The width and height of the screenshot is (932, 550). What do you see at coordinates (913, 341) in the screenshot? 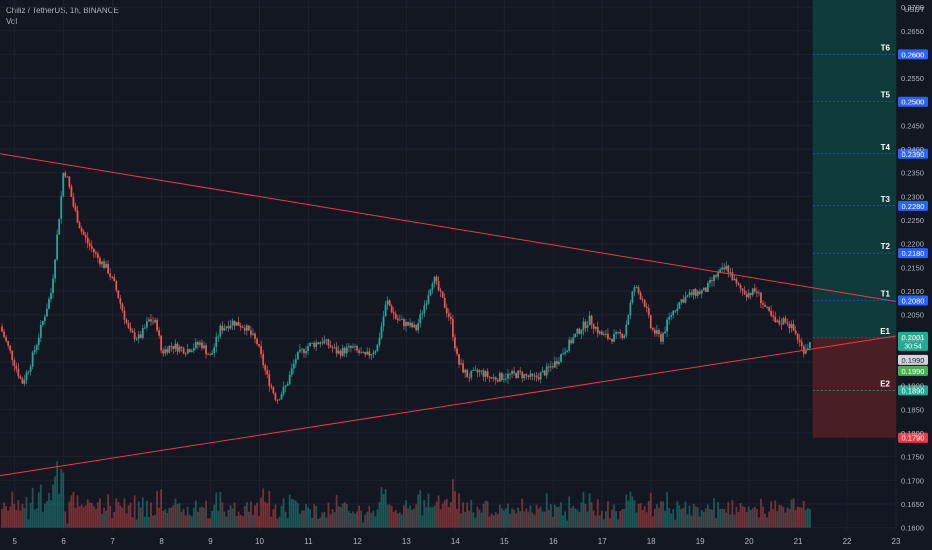
I see `last-price-tag` at bounding box center [913, 341].